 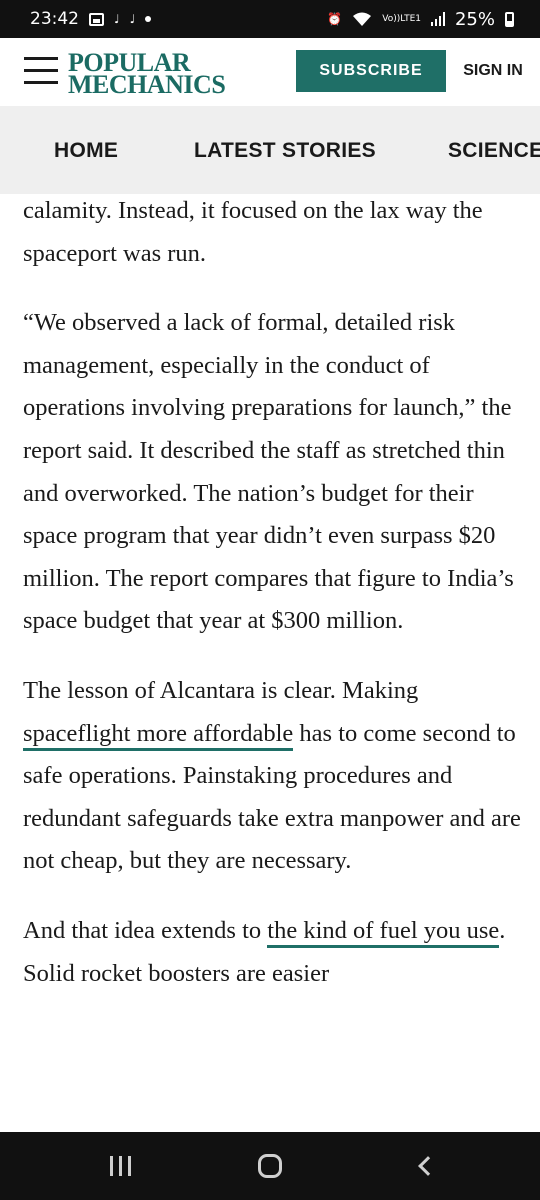 I want to click on logo-line2: MECHANICS, so click(x=147, y=84).